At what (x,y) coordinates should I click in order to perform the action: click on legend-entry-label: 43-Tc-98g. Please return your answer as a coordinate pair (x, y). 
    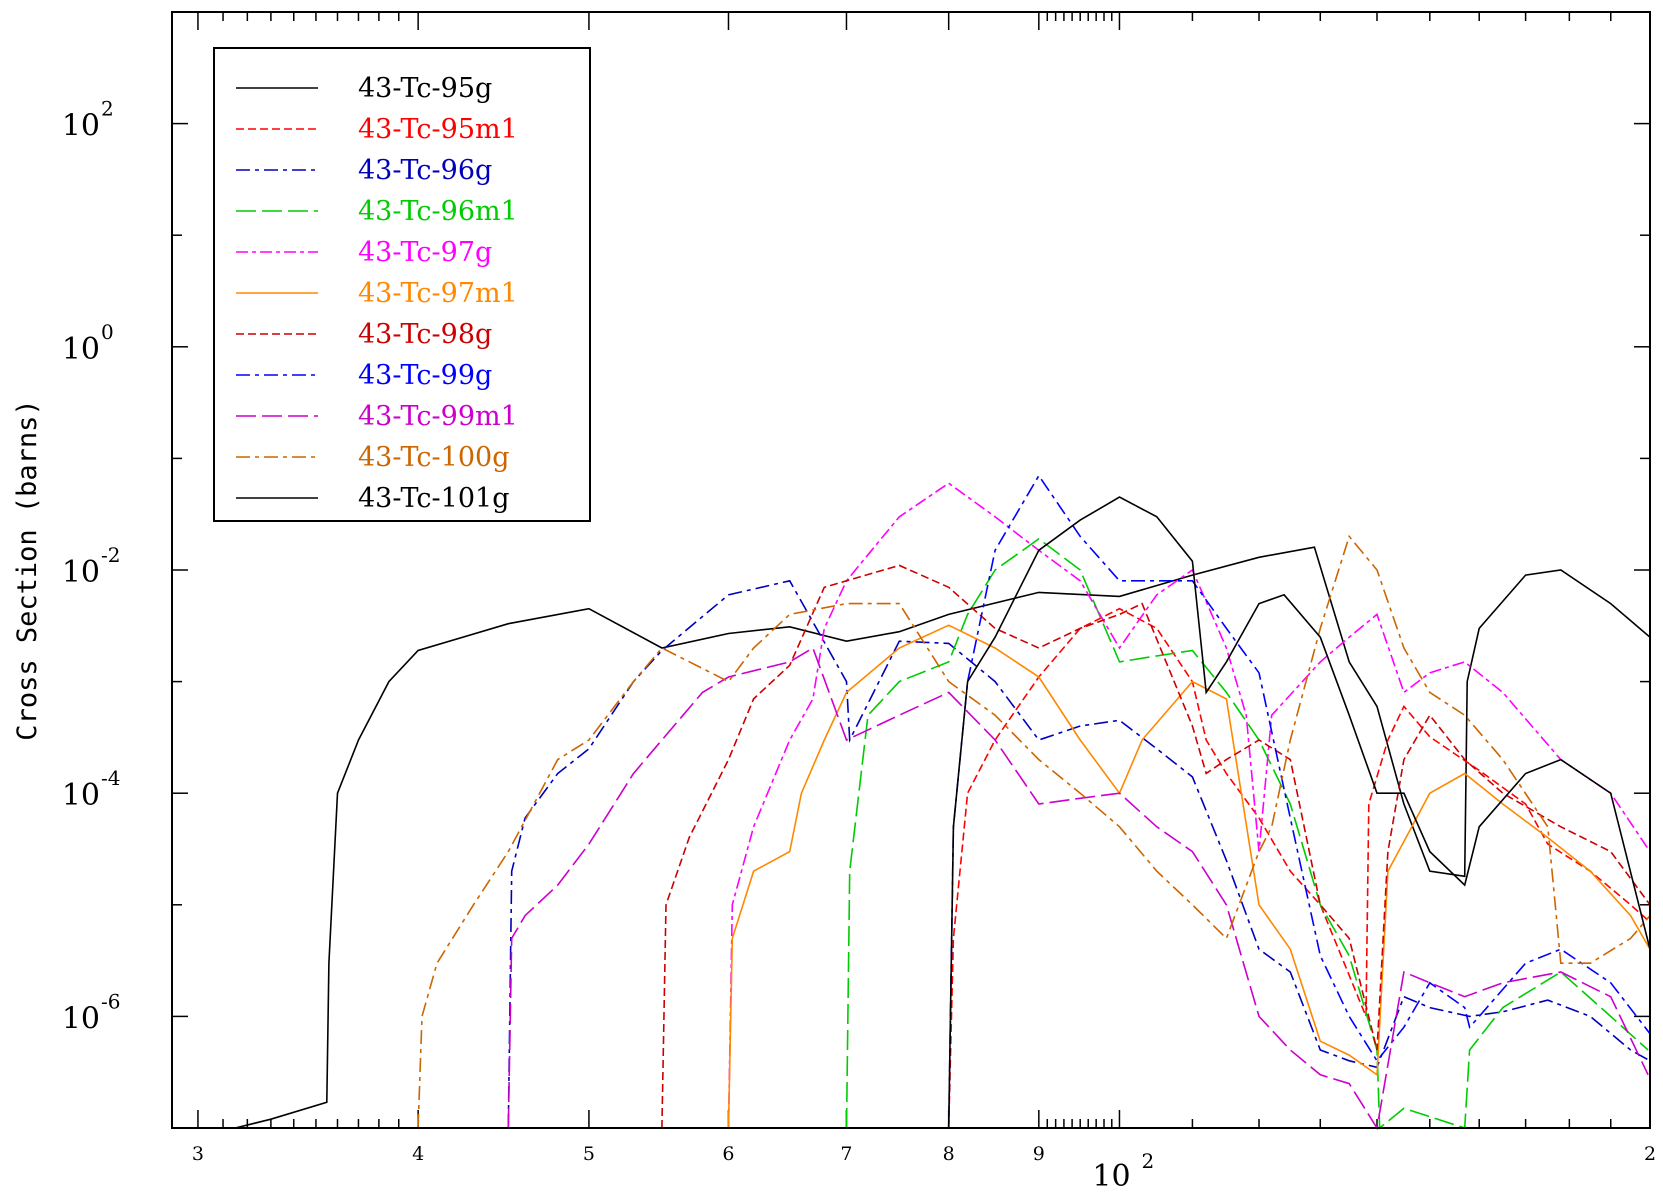
    Looking at the image, I should click on (425, 334).